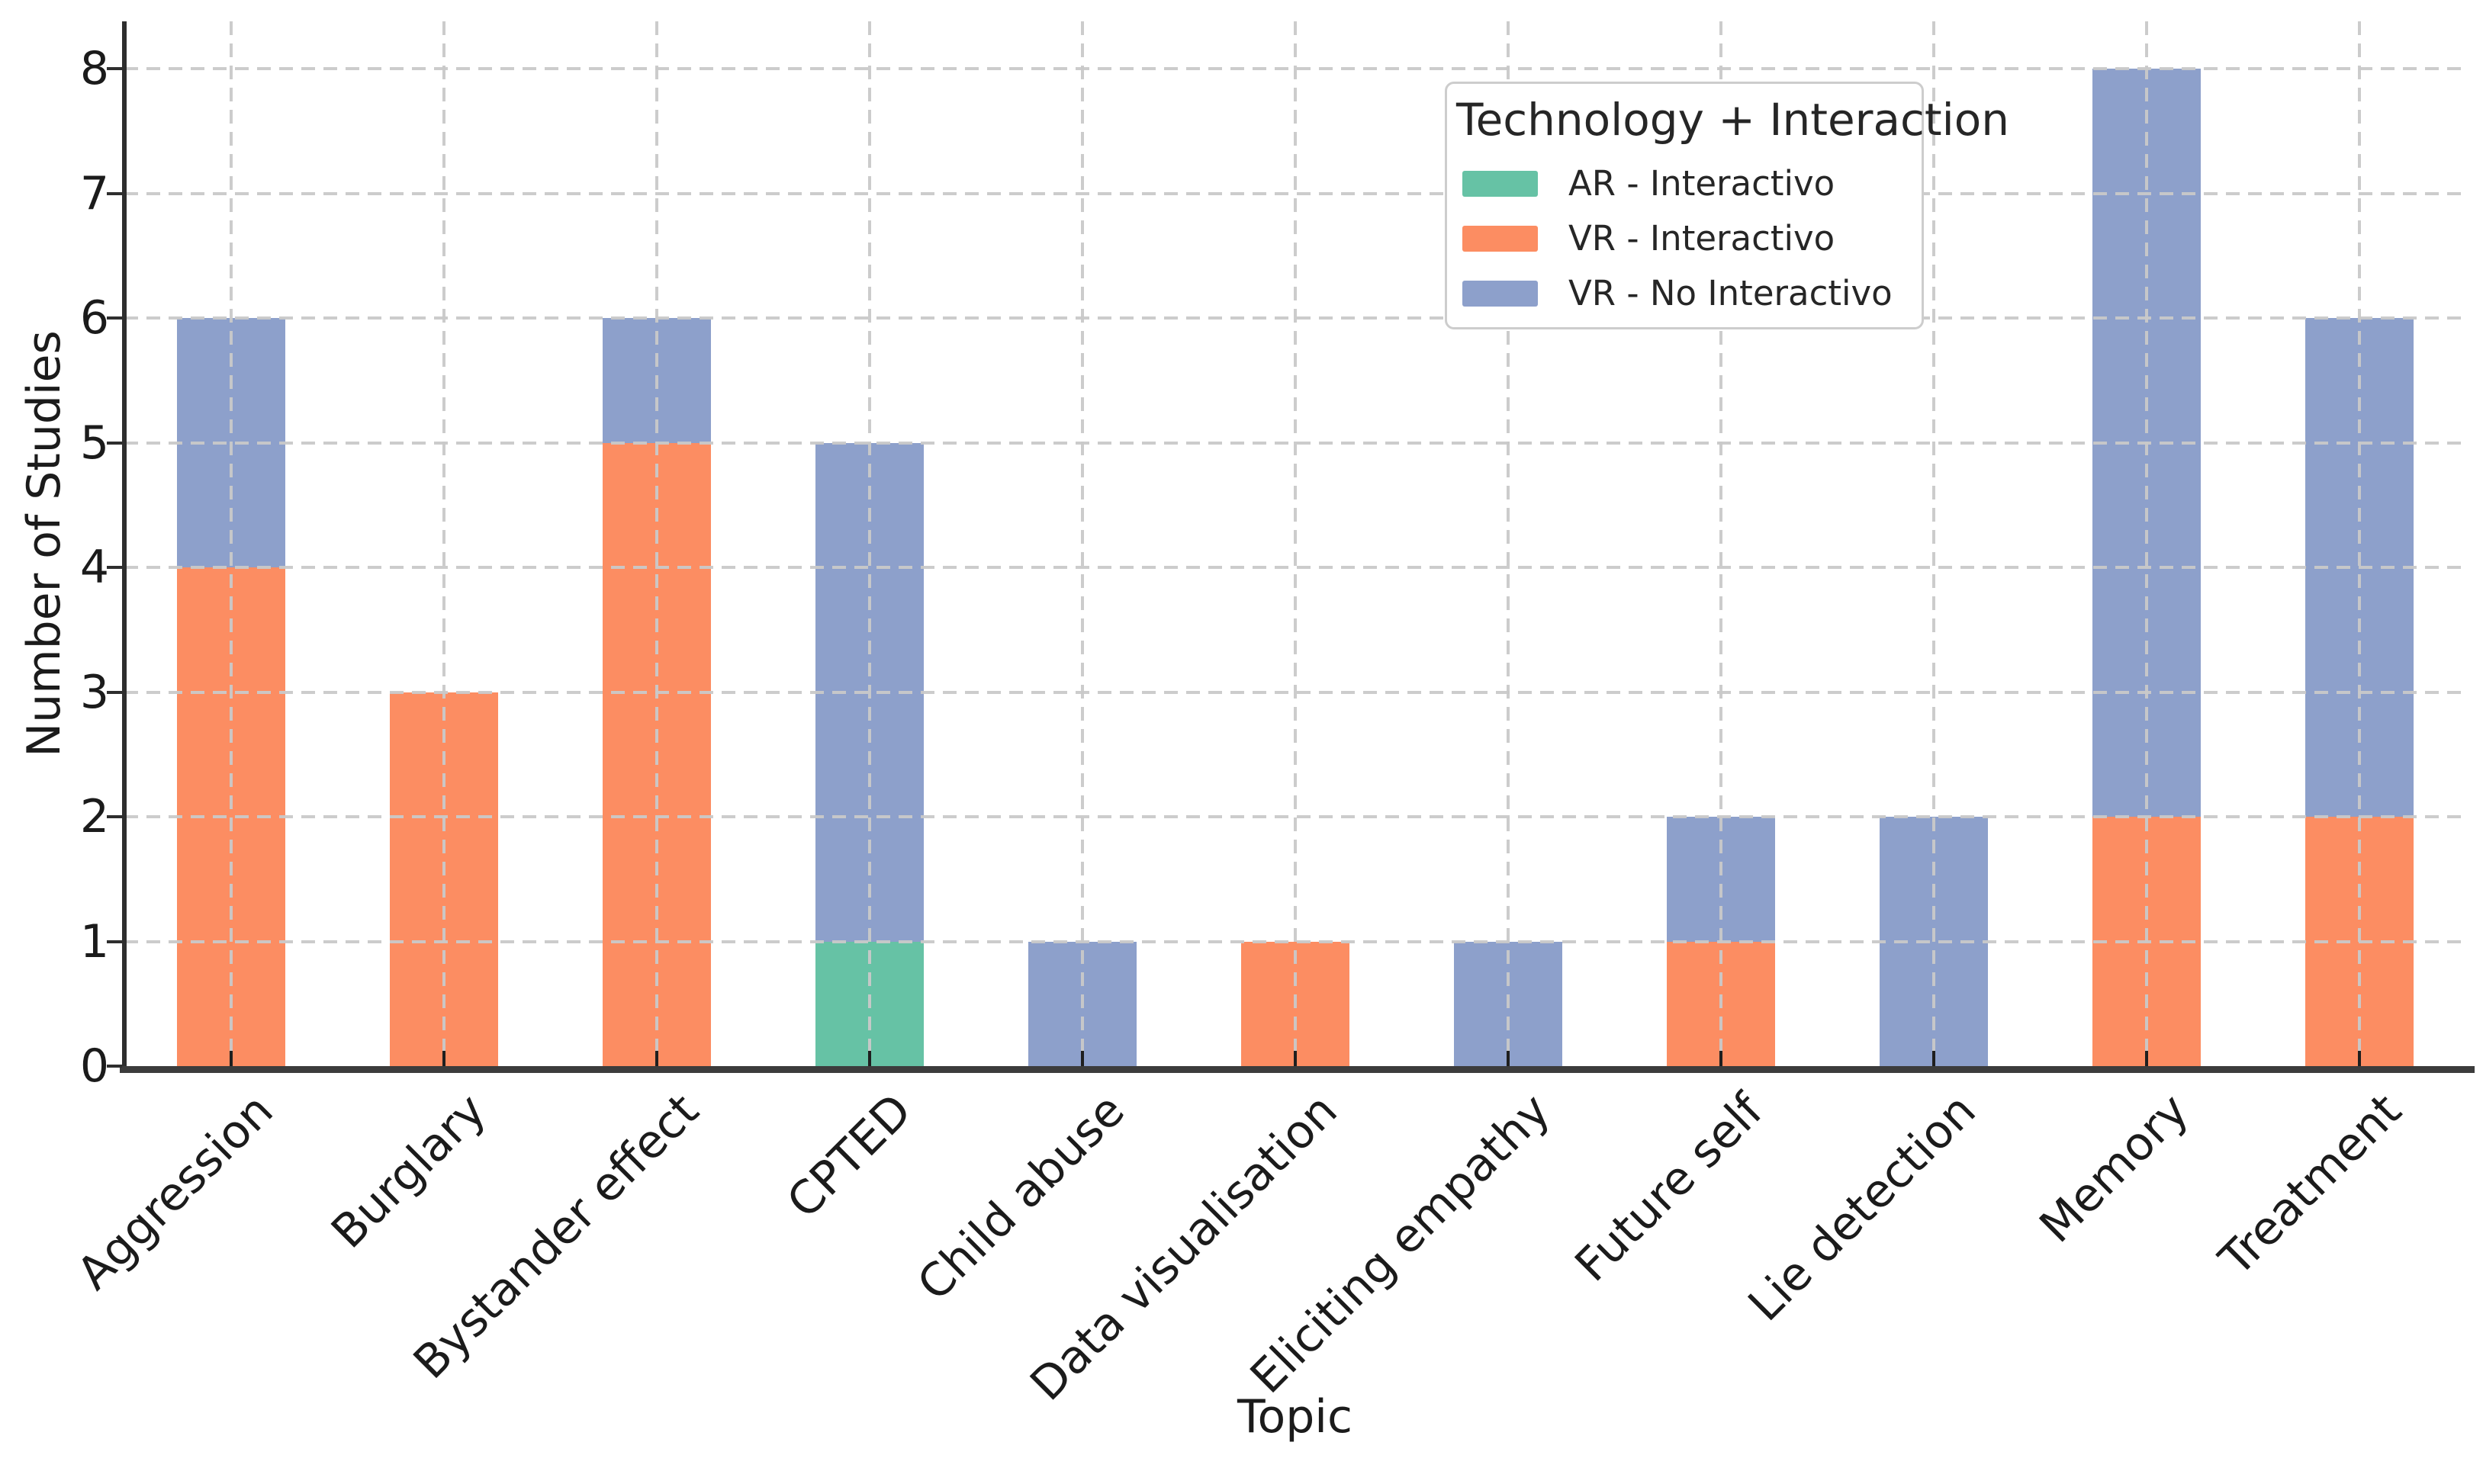  What do you see at coordinates (94, 318) in the screenshot?
I see `y-tick-label: 6` at bounding box center [94, 318].